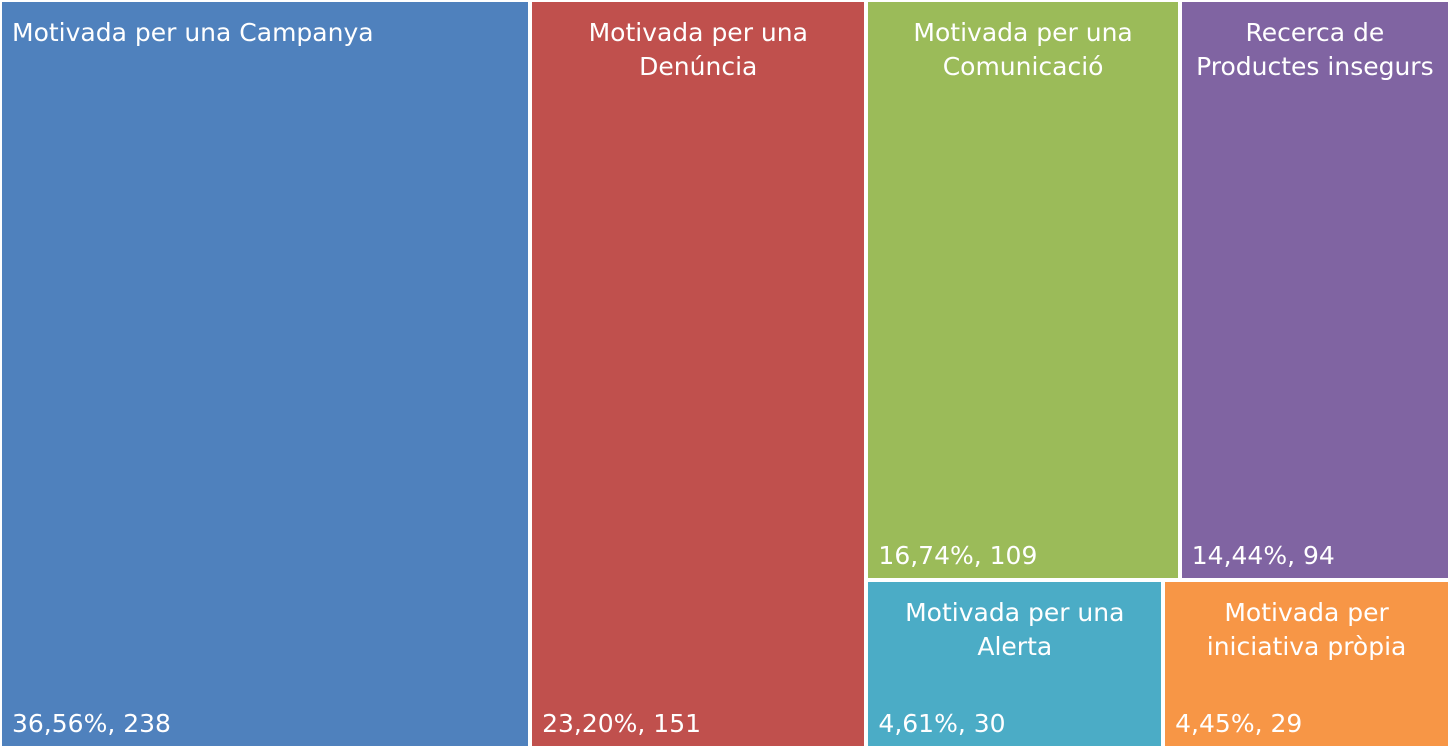 The width and height of the screenshot is (1450, 748). Describe the element at coordinates (1306, 663) in the screenshot. I see `treemap-tile: Motivada per iniciativa pròpia 4,45%, 29` at that location.